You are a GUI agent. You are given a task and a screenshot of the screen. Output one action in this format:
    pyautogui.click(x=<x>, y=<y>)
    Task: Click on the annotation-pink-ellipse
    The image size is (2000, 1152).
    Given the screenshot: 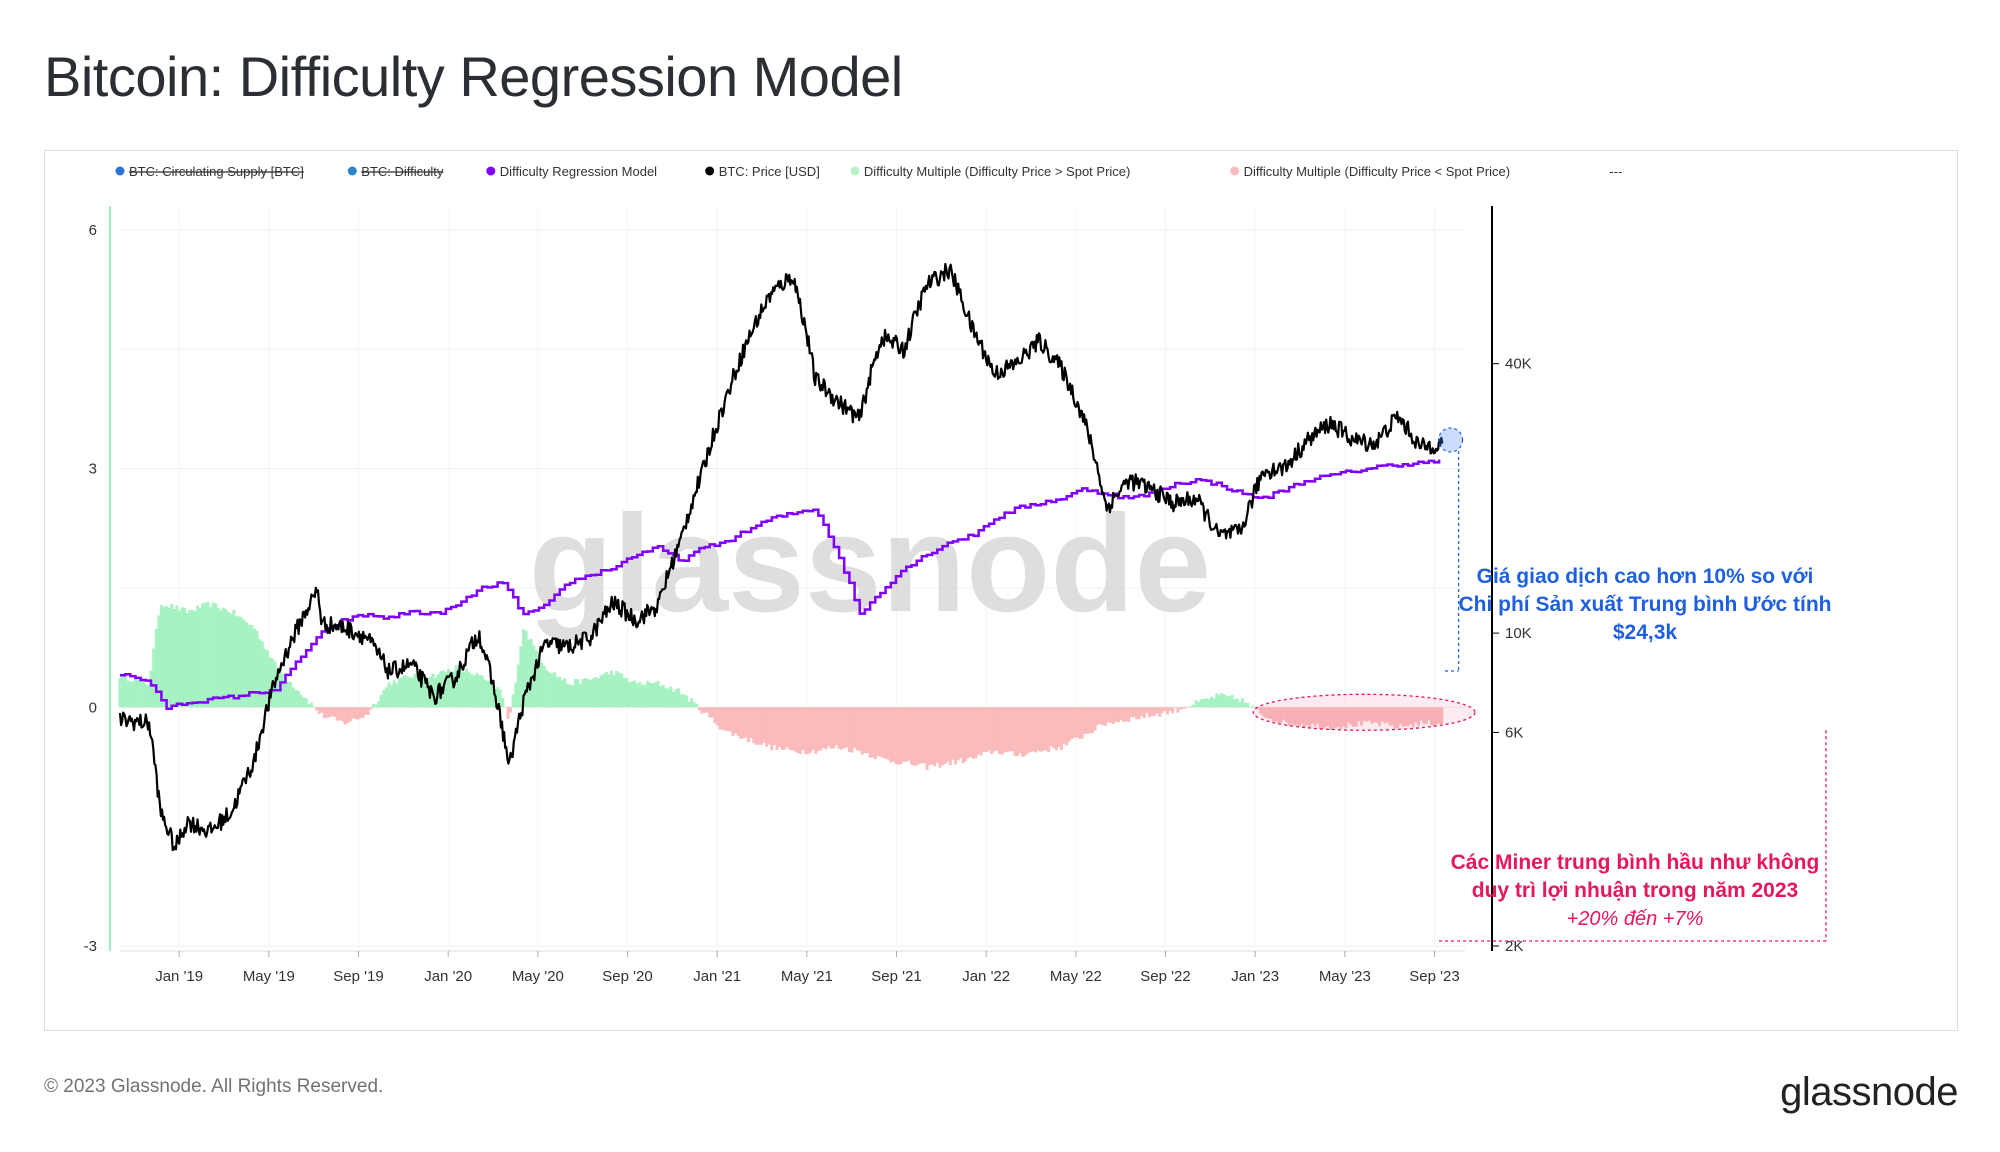 What is the action you would take?
    pyautogui.click(x=1364, y=712)
    